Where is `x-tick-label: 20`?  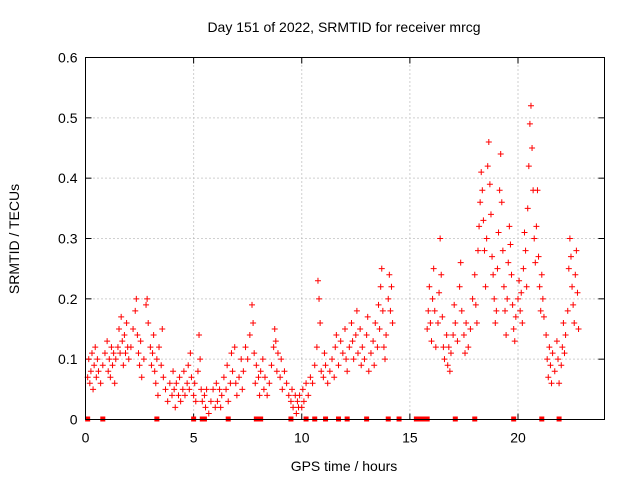
x-tick-label: 20 is located at coordinates (518, 438).